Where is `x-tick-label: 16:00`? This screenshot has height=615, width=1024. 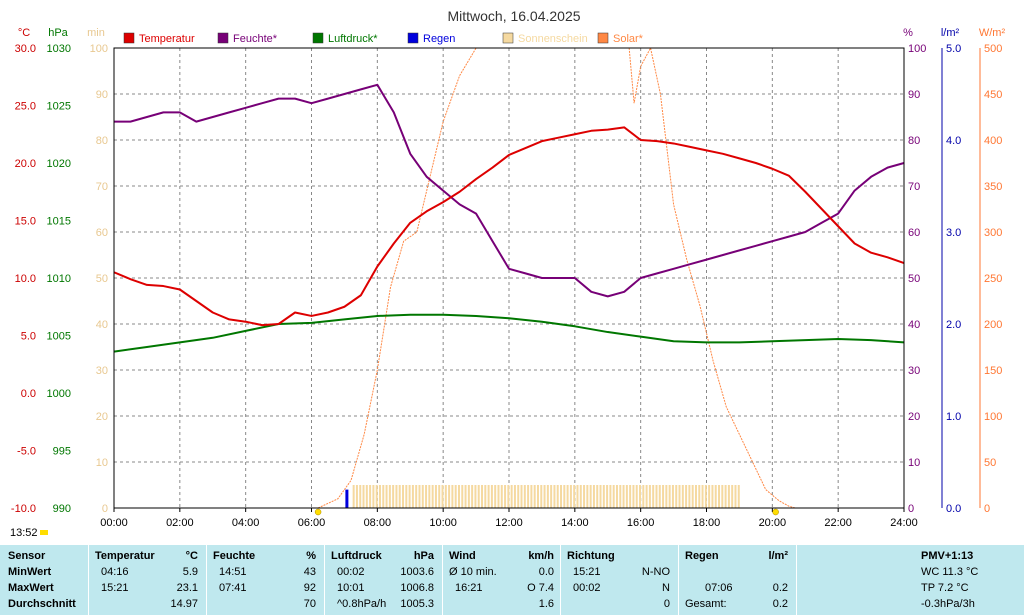
x-tick-label: 16:00 is located at coordinates (641, 523).